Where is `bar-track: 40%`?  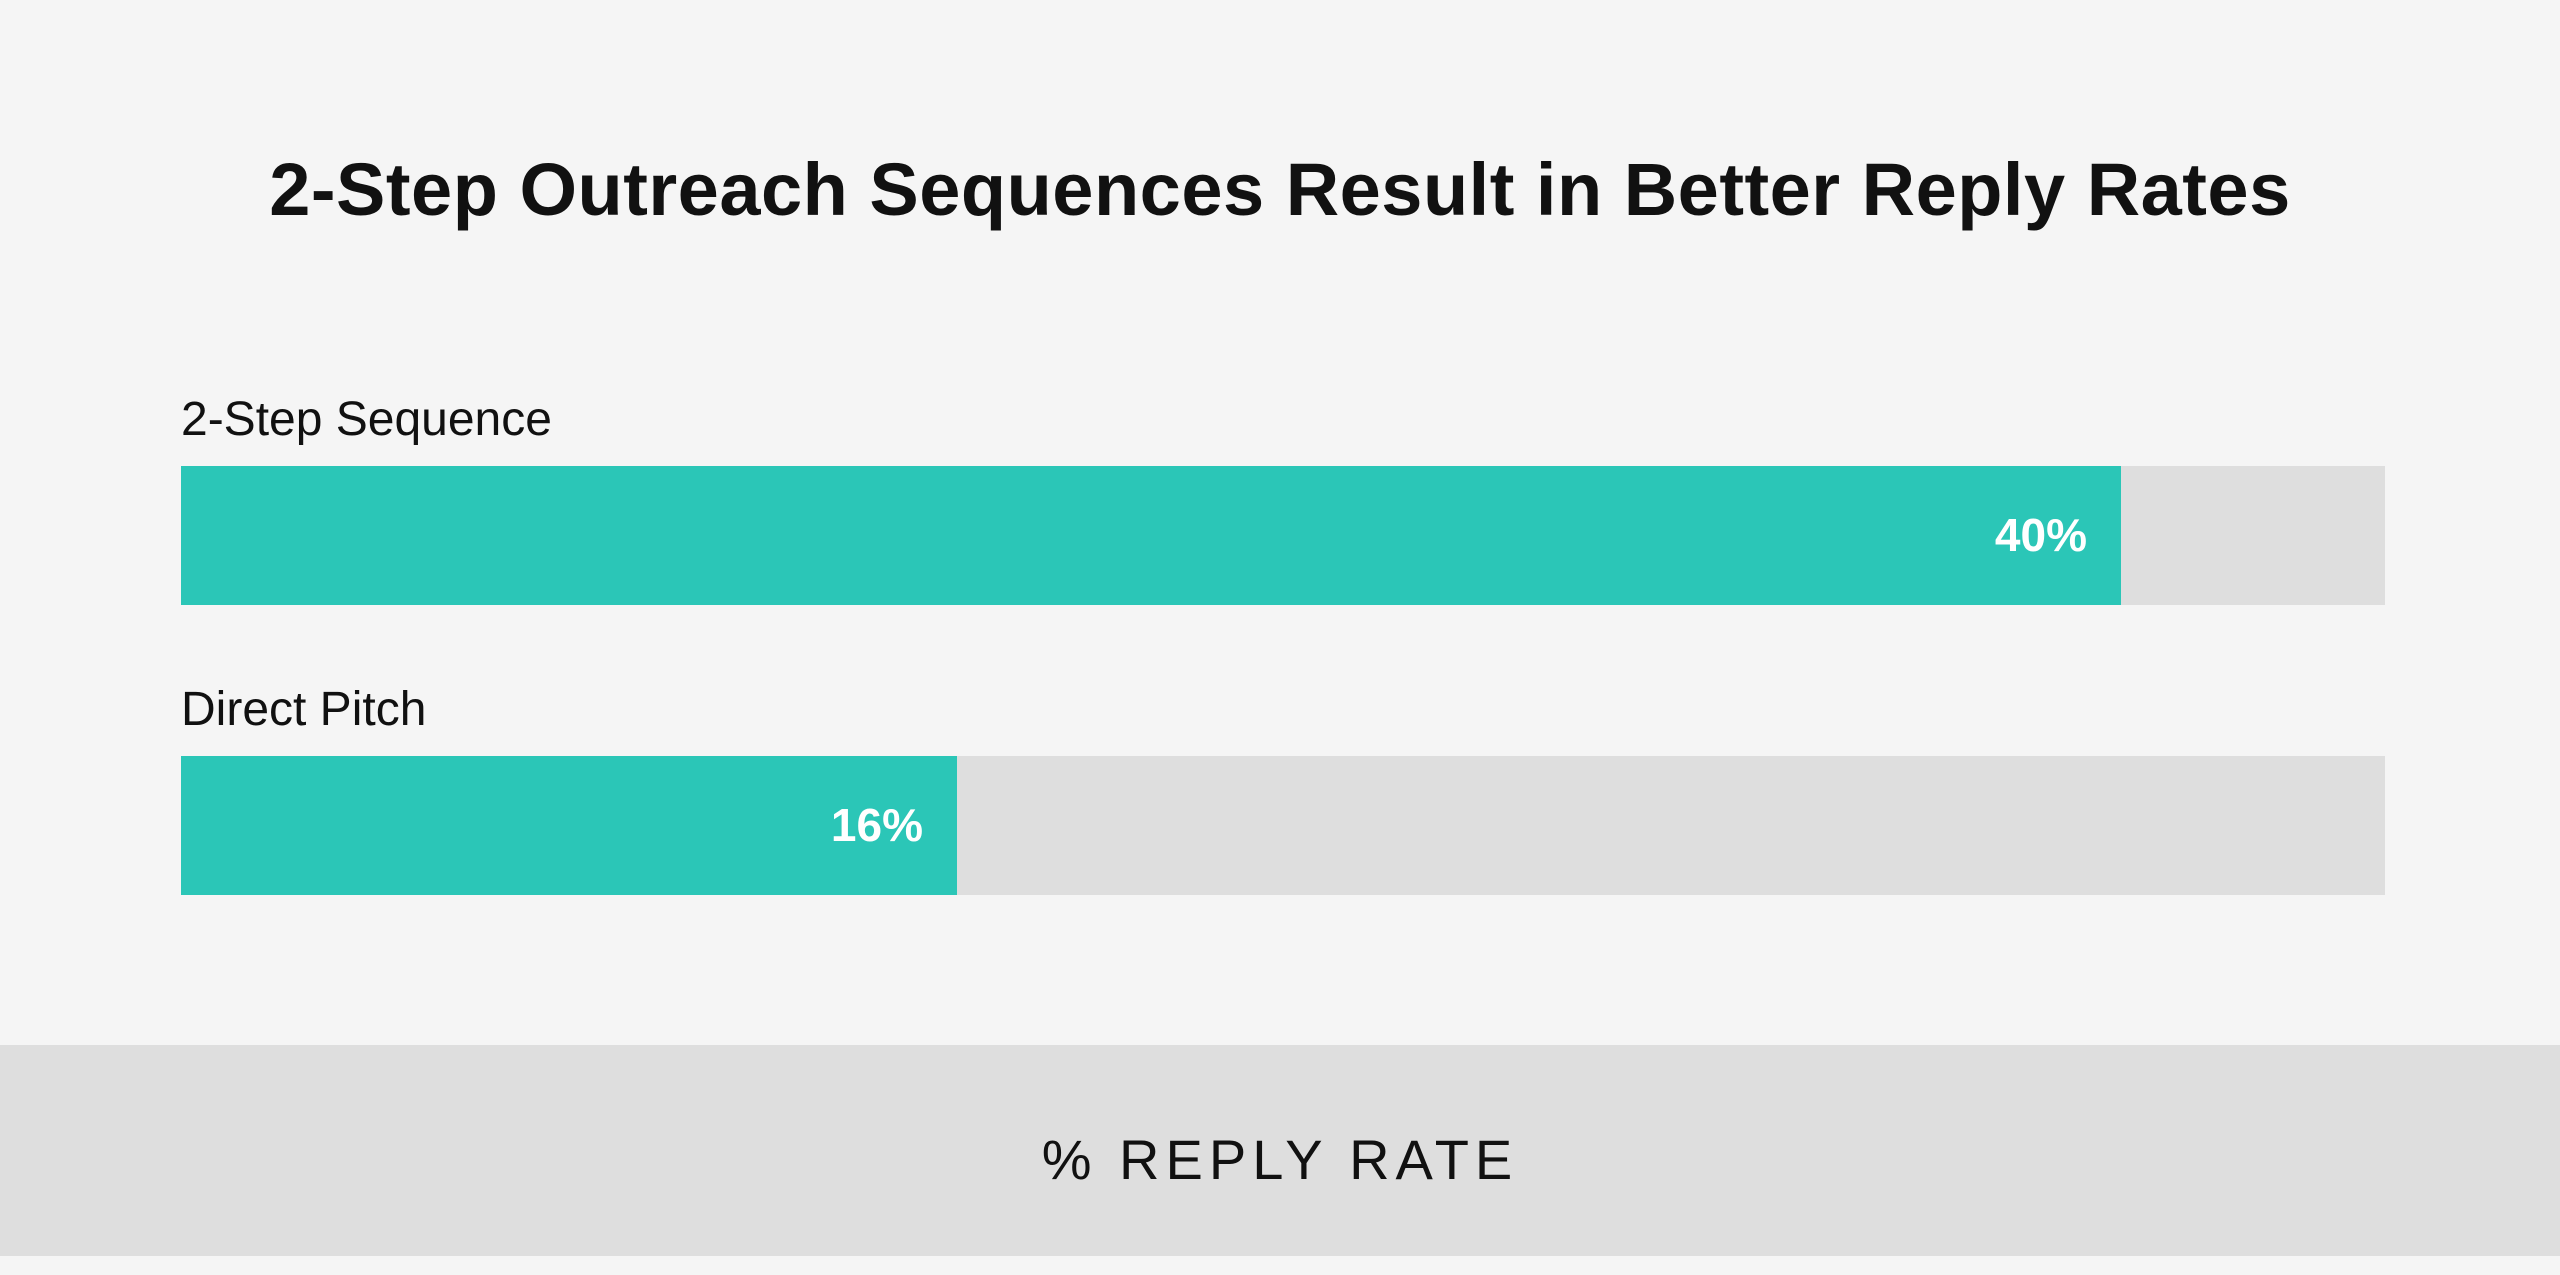 bar-track: 40% is located at coordinates (1283, 535).